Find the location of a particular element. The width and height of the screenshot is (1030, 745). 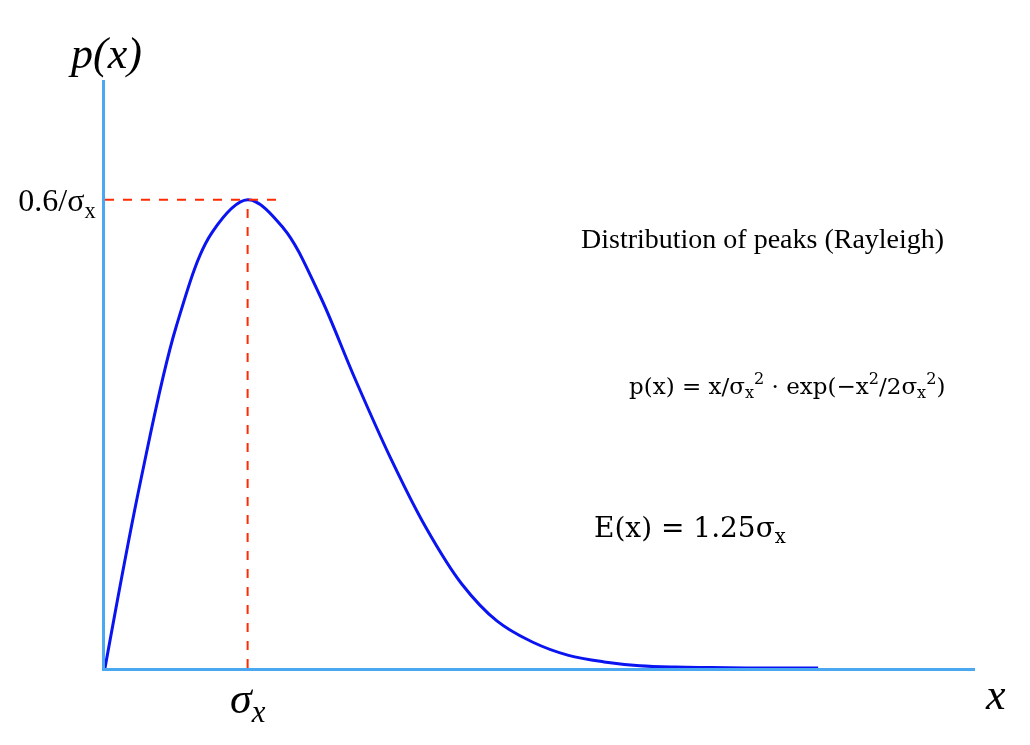

annotation: Distribution of peaks (Rayleigh) is located at coordinates (763, 238).